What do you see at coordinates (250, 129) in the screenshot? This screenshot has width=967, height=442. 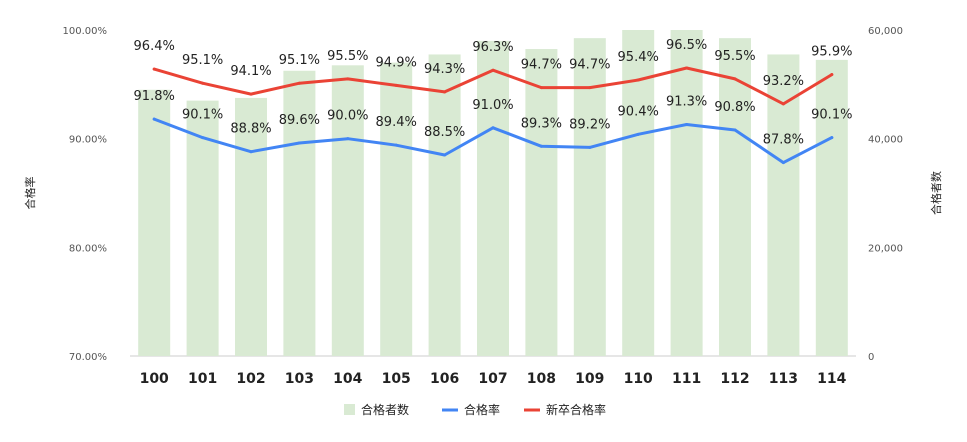 I see `data-label: 88.8%` at bounding box center [250, 129].